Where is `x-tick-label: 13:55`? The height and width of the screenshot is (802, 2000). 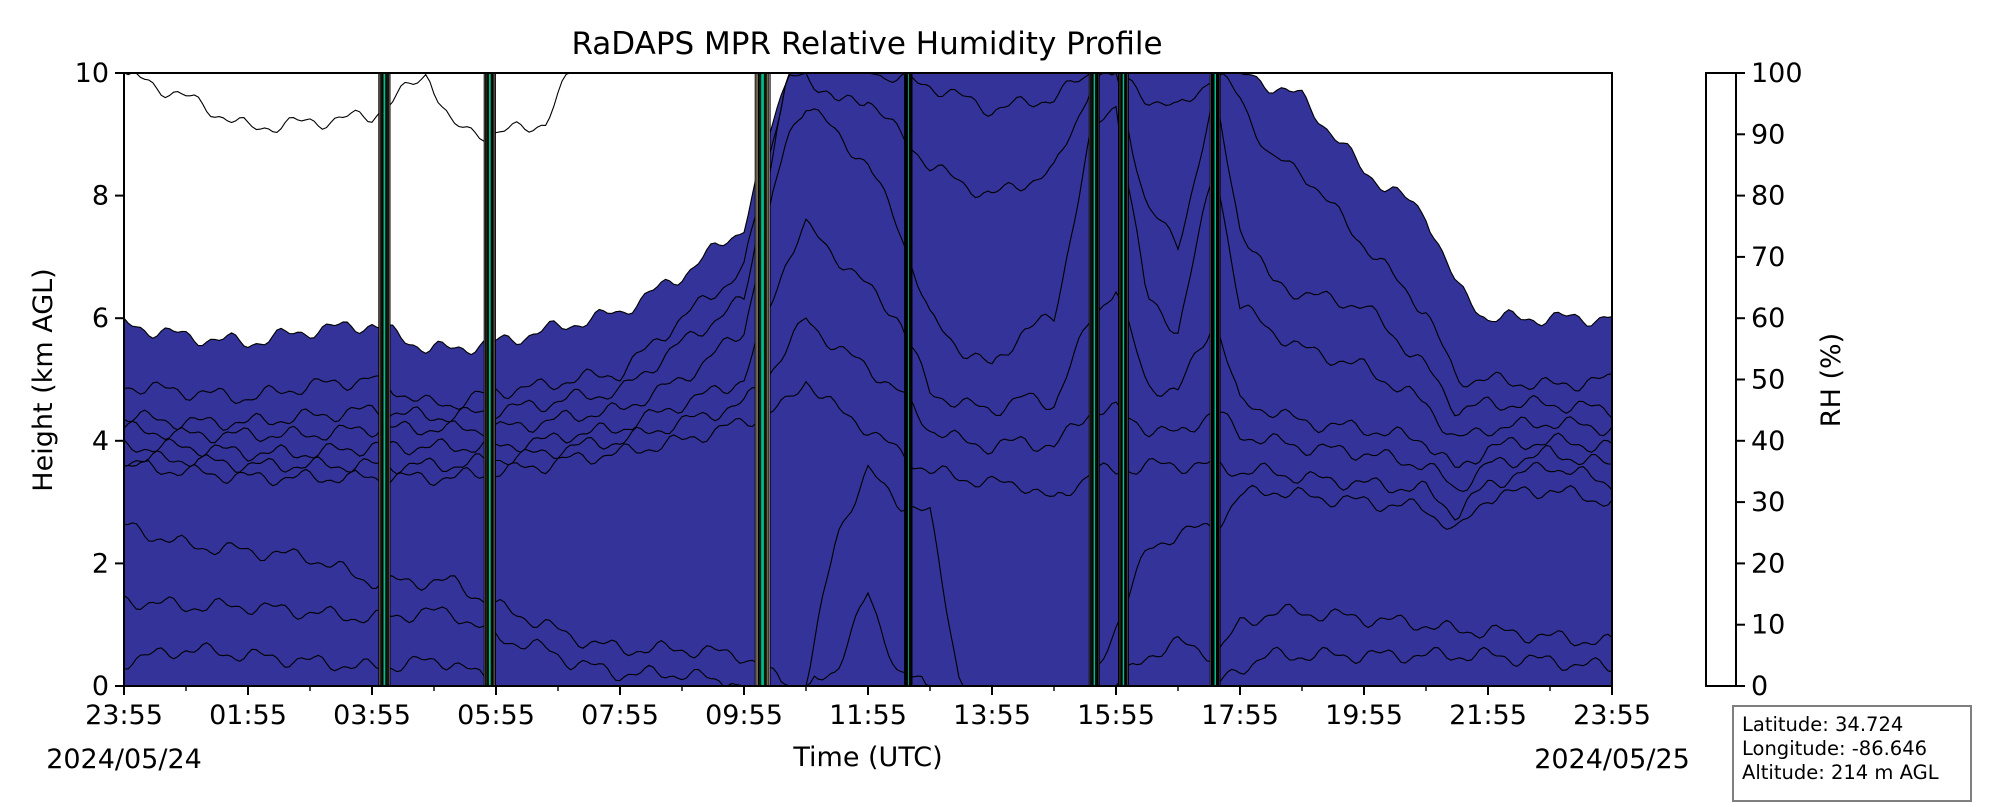 x-tick-label: 13:55 is located at coordinates (992, 715).